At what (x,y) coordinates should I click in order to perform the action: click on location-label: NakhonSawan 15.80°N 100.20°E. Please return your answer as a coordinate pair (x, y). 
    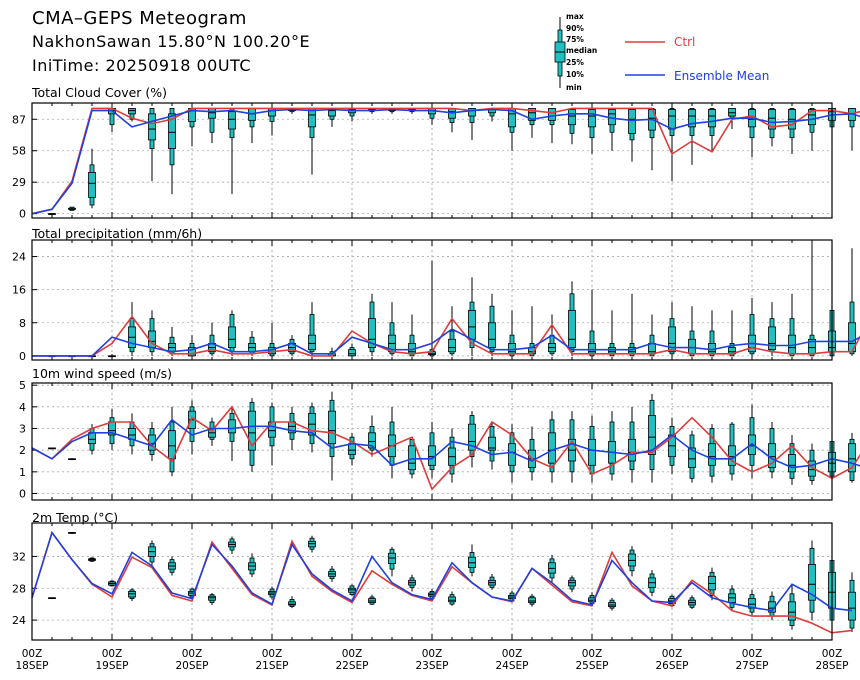
    Looking at the image, I should click on (171, 41).